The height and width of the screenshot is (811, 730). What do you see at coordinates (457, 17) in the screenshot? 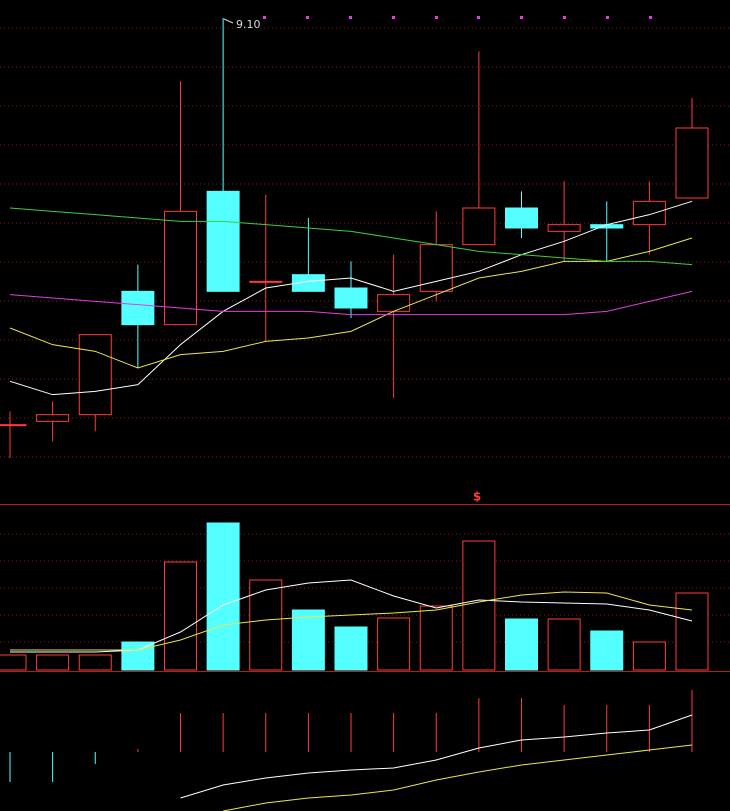
I see `top-dots` at bounding box center [457, 17].